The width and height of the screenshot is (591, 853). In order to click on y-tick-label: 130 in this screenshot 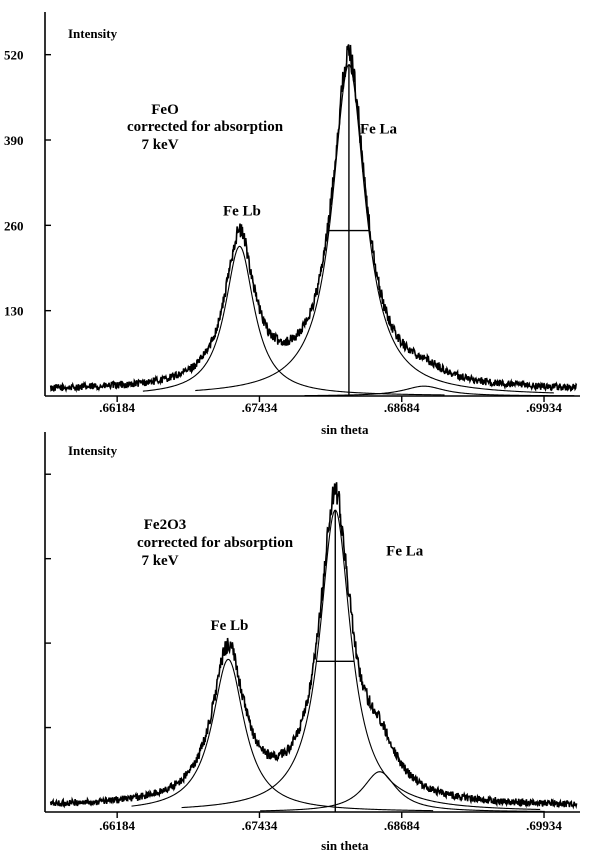, I will do `click(14, 311)`.